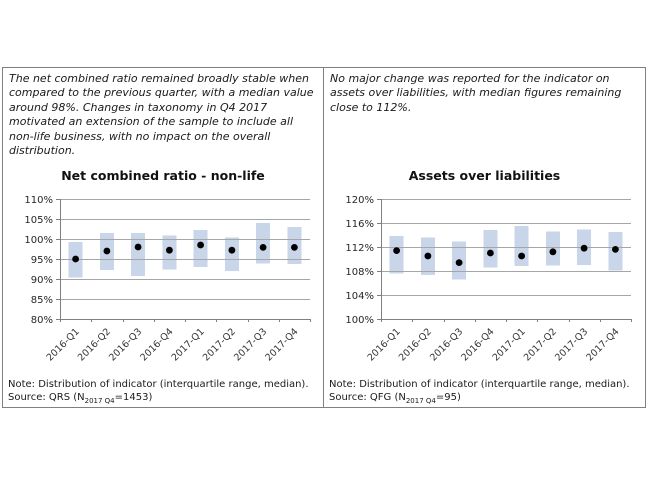 The width and height of the screenshot is (648, 486). What do you see at coordinates (359, 248) in the screenshot?
I see `y-axis-label: 112%` at bounding box center [359, 248].